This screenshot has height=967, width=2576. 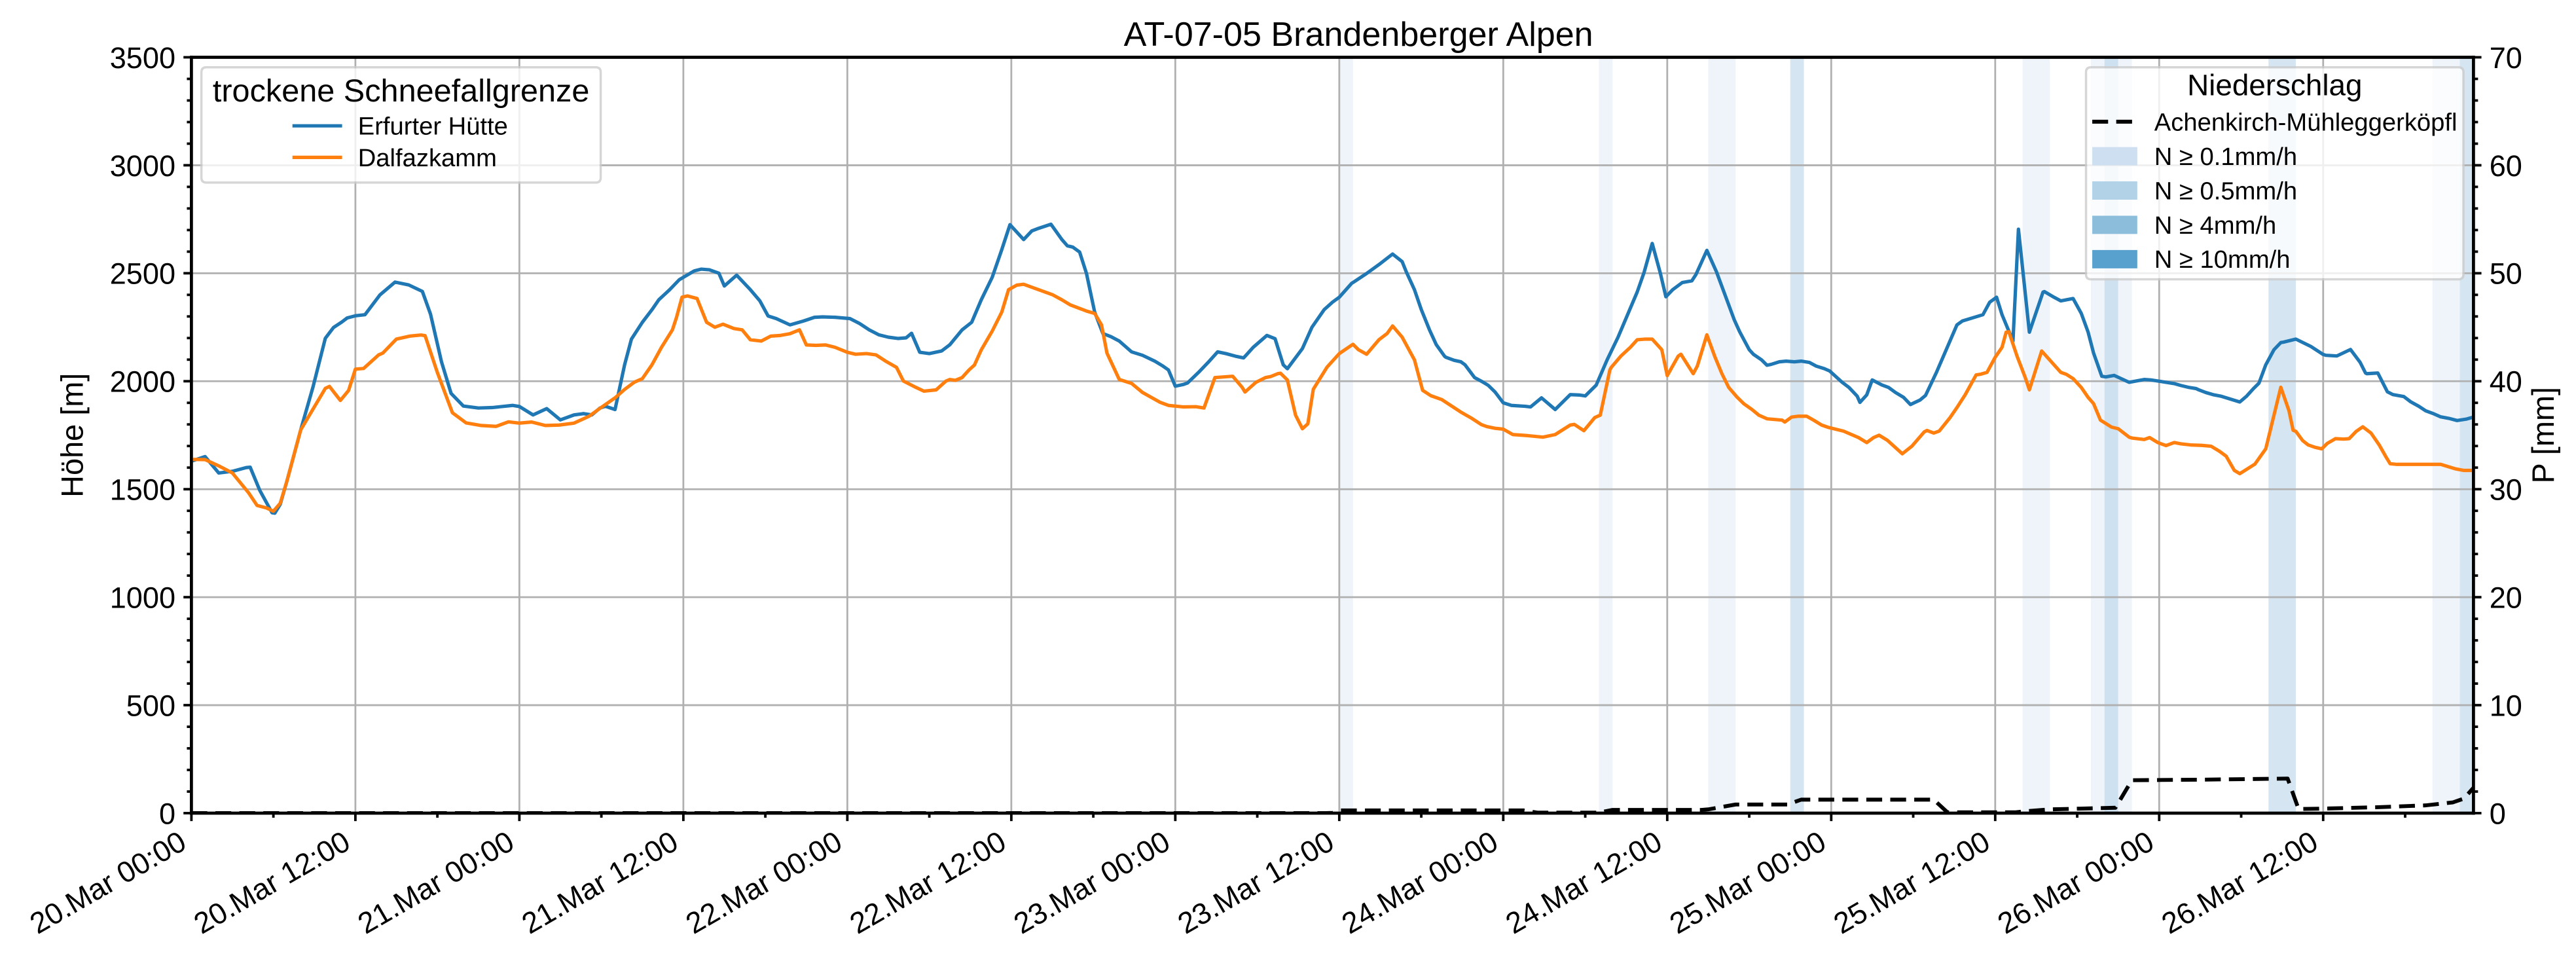 What do you see at coordinates (2222, 260) in the screenshot?
I see `svg-text: N ≥ 10mm/h` at bounding box center [2222, 260].